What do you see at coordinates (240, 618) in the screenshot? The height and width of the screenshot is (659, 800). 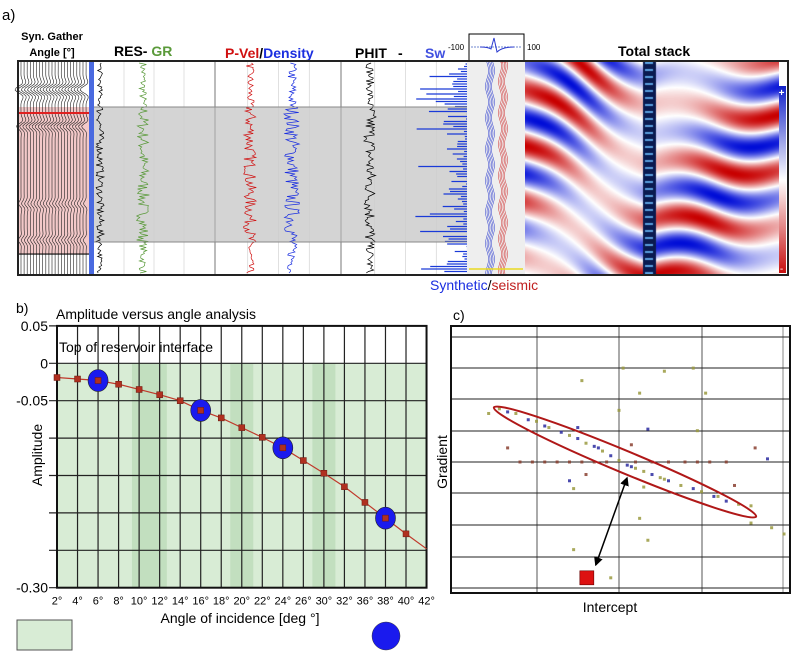 I see `avo-xlabel: Angle of incidence [deg °]` at bounding box center [240, 618].